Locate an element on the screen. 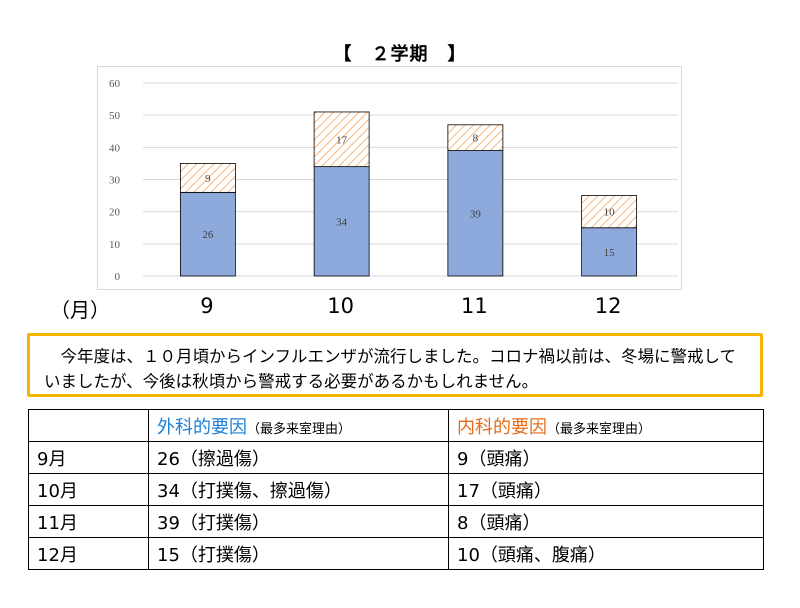 The image size is (800, 608). data-label: 34 is located at coordinates (342, 222).